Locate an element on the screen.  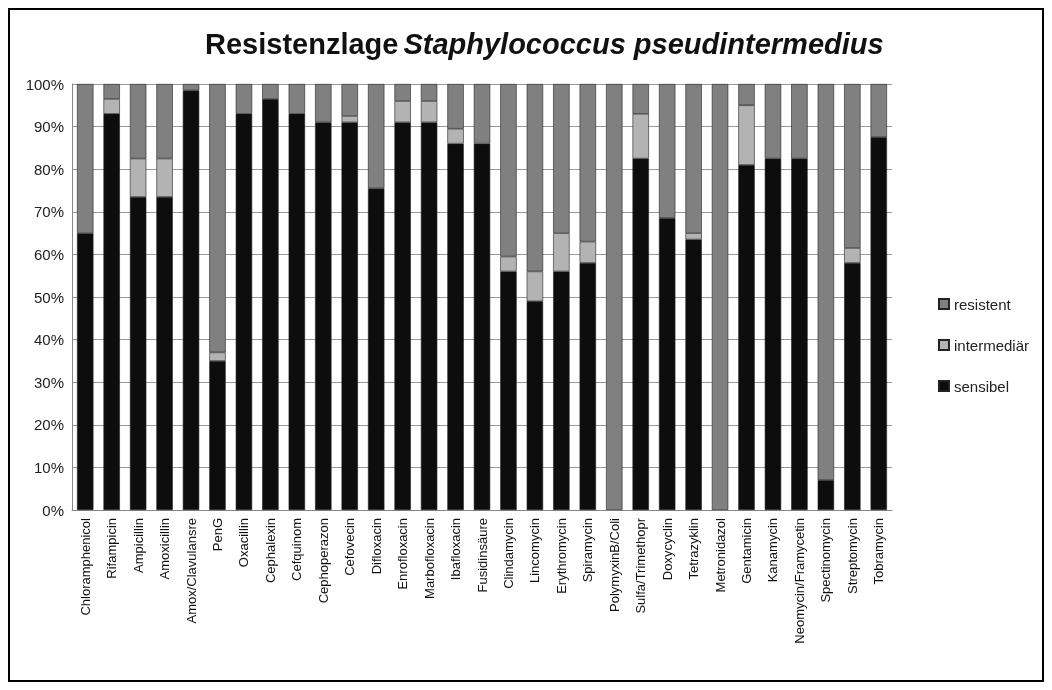
x-tick-label: Tobramycin is located at coordinates (879, 551).